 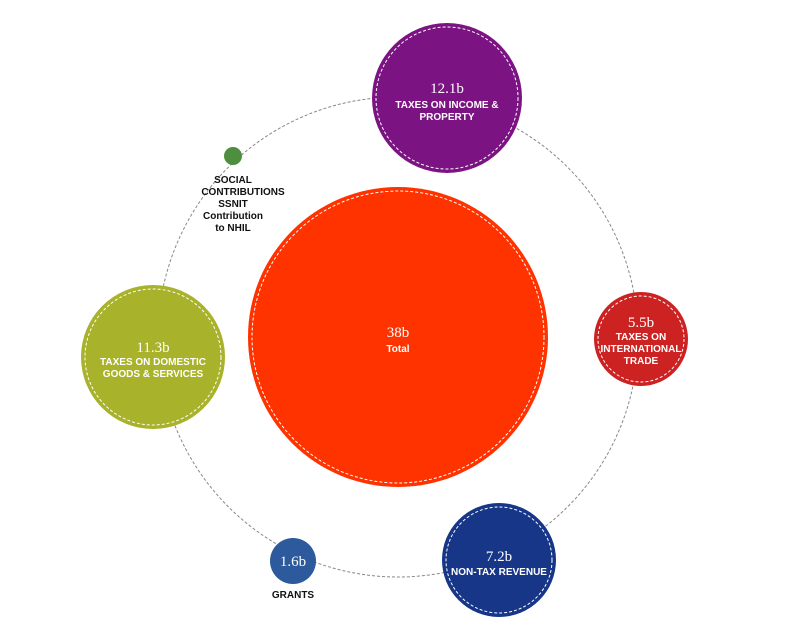 What do you see at coordinates (499, 557) in the screenshot?
I see `non-tax-revenue-value: 7.2b` at bounding box center [499, 557].